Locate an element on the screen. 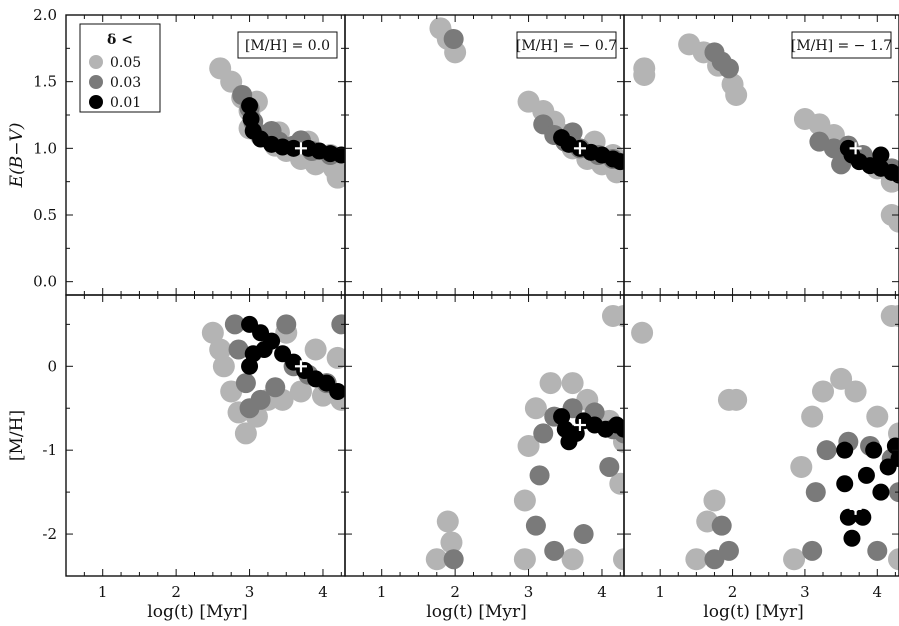 Image resolution: width=899 pixels, height=626 pixels. y-tick-label: 0 is located at coordinates (52, 366).